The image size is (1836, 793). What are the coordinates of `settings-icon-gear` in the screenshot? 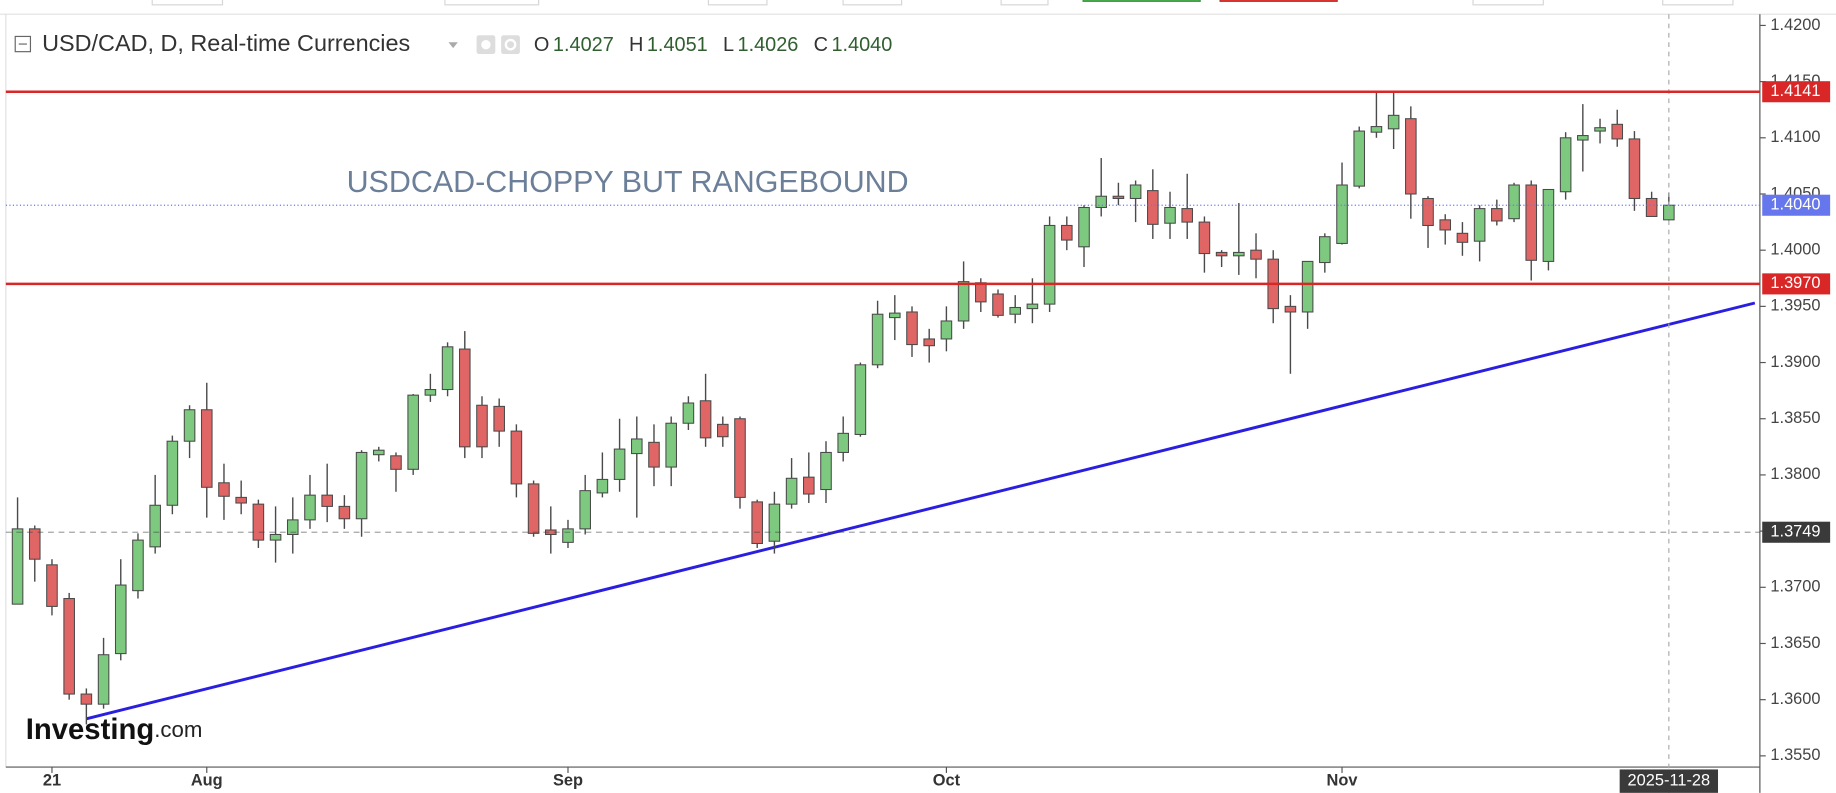 It's located at (510, 44).